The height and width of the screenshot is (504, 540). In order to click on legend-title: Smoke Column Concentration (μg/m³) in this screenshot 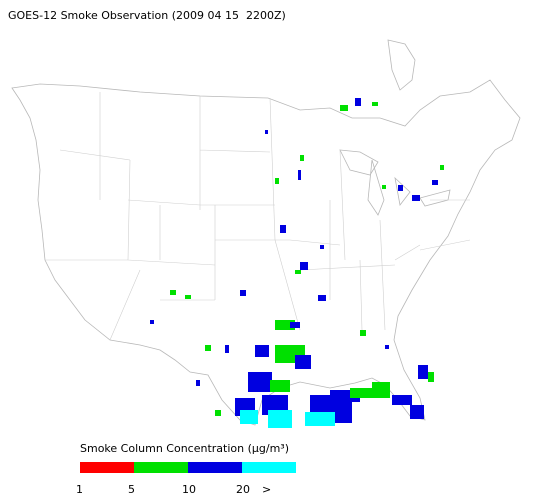, I will do `click(184, 448)`.